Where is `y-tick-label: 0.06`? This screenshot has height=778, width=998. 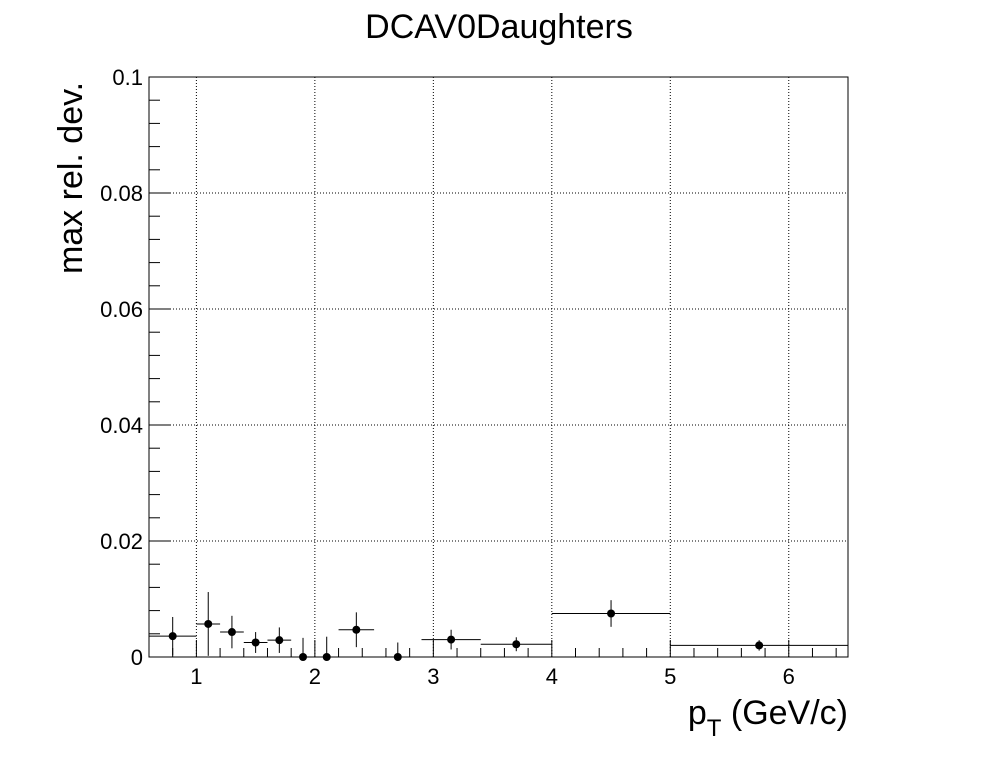
y-tick-label: 0.06 is located at coordinates (121, 309).